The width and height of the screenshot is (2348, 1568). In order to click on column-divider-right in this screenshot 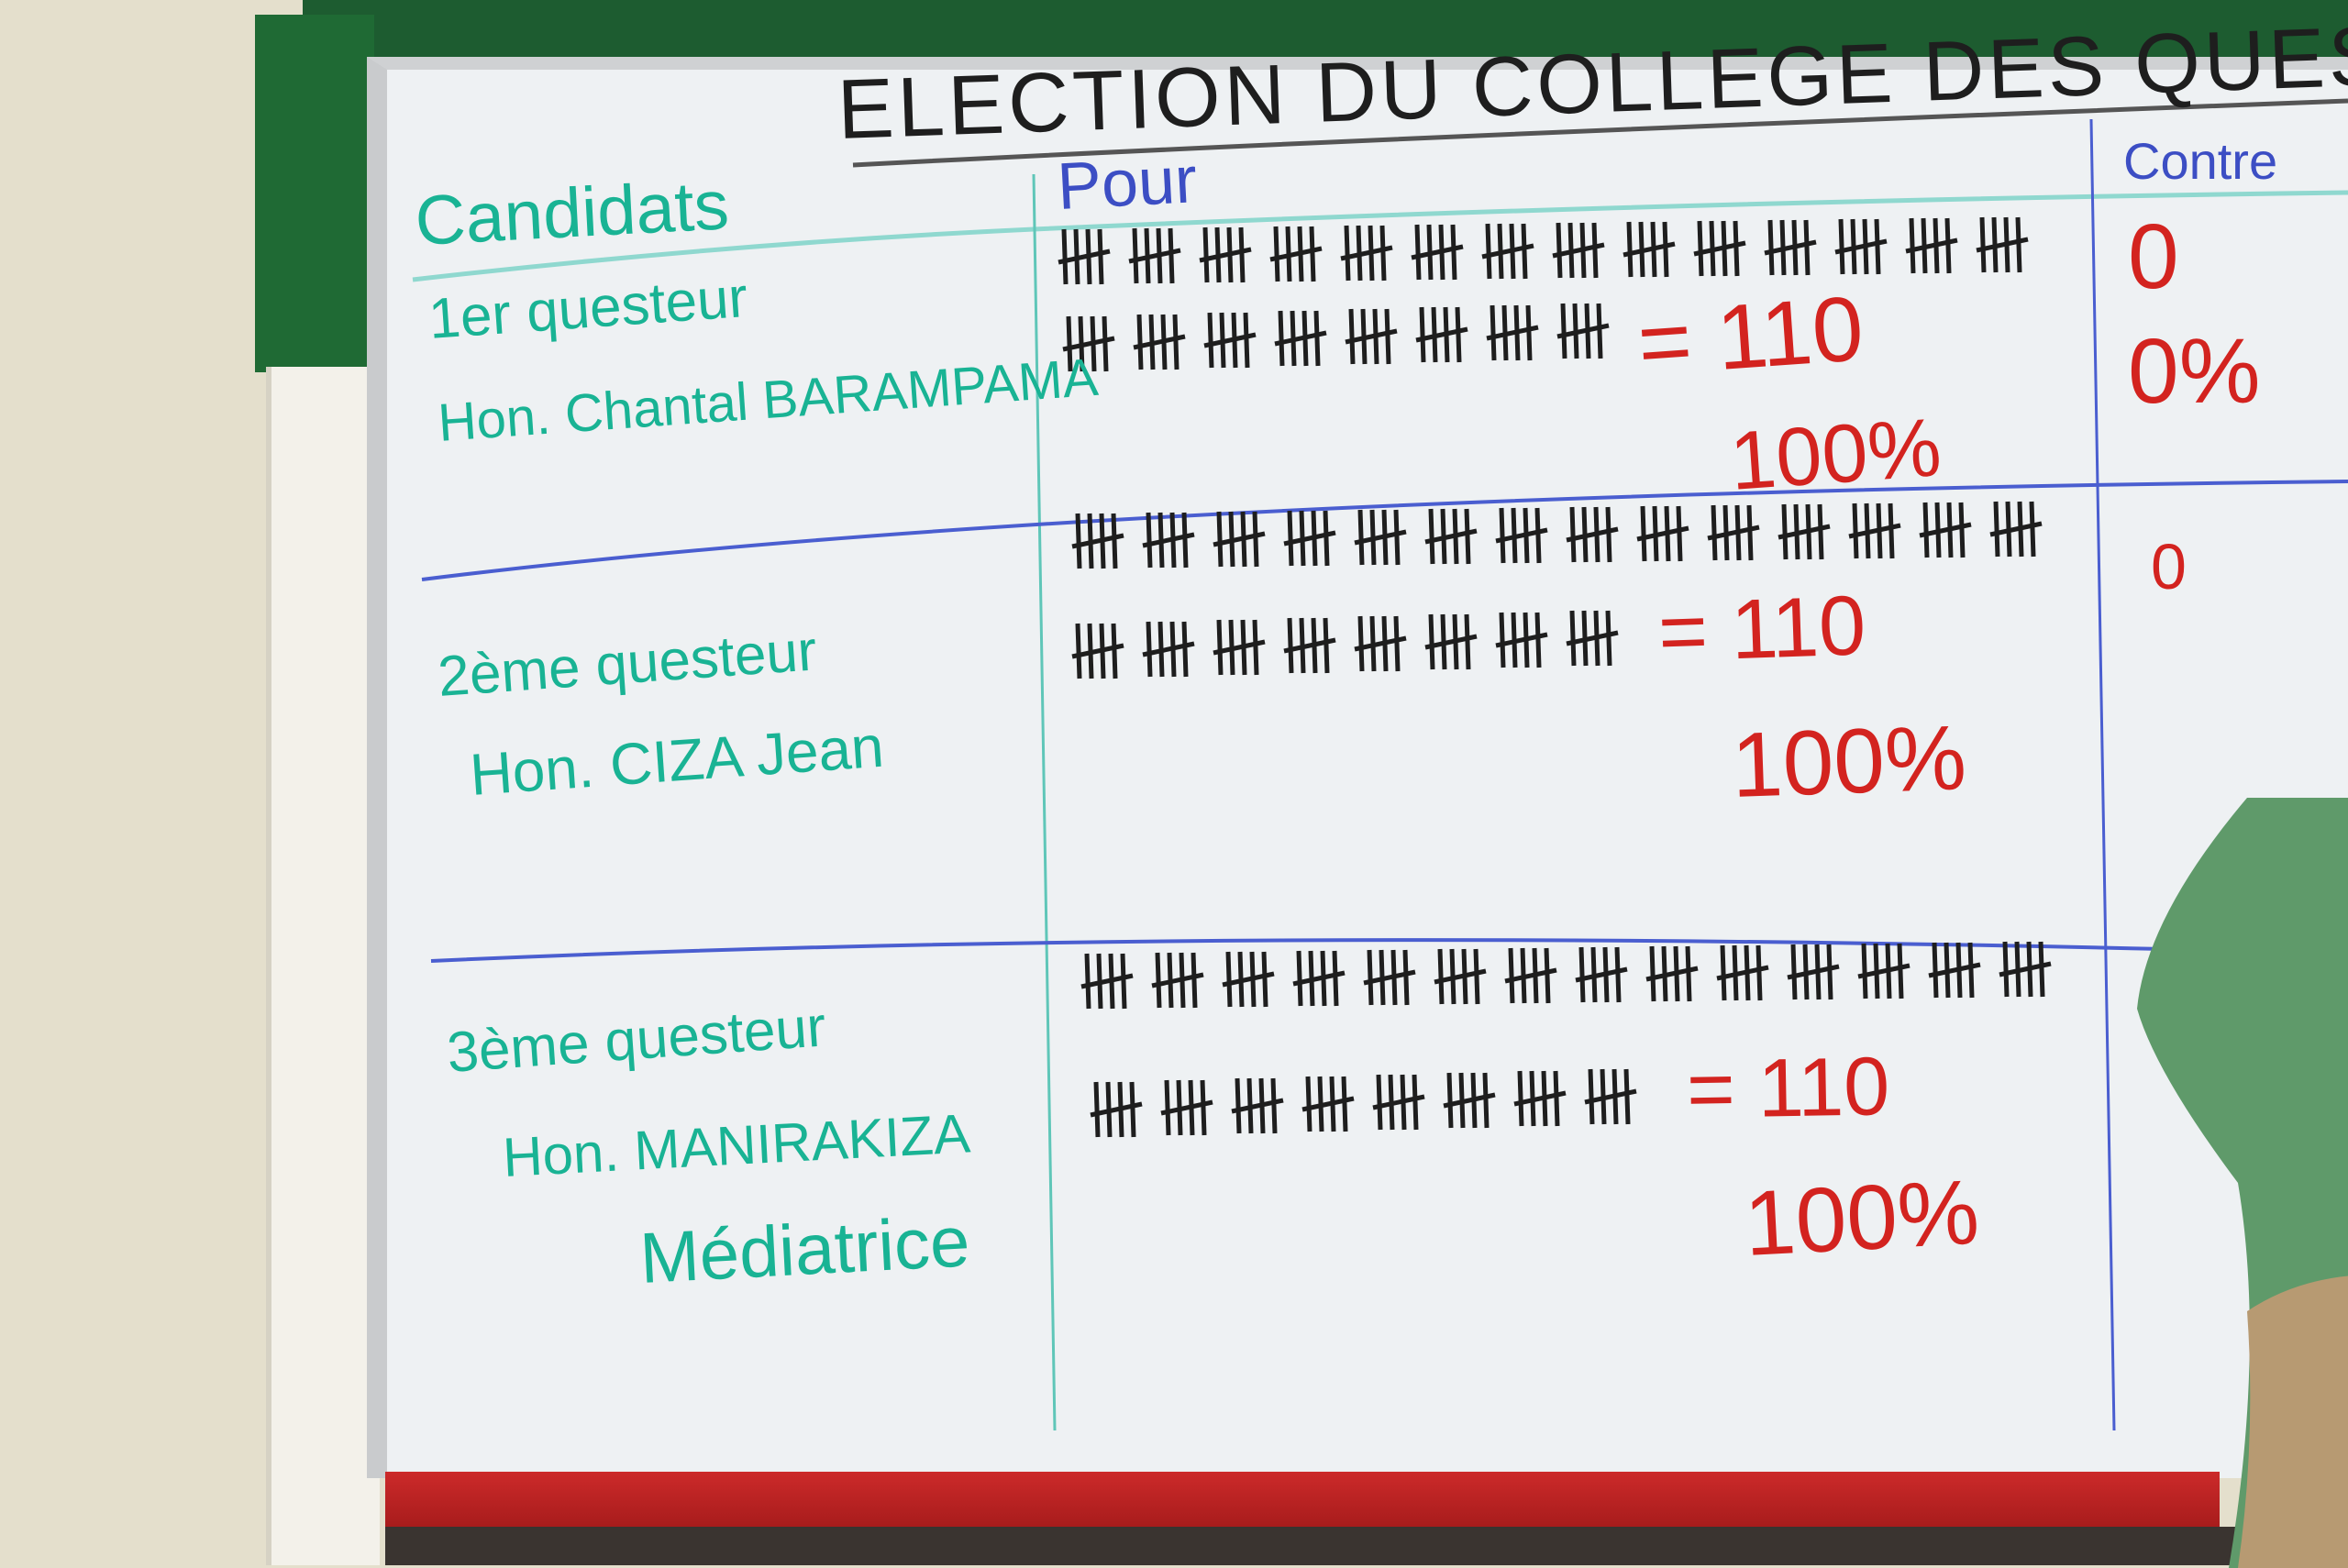, I will do `click(2102, 775)`.